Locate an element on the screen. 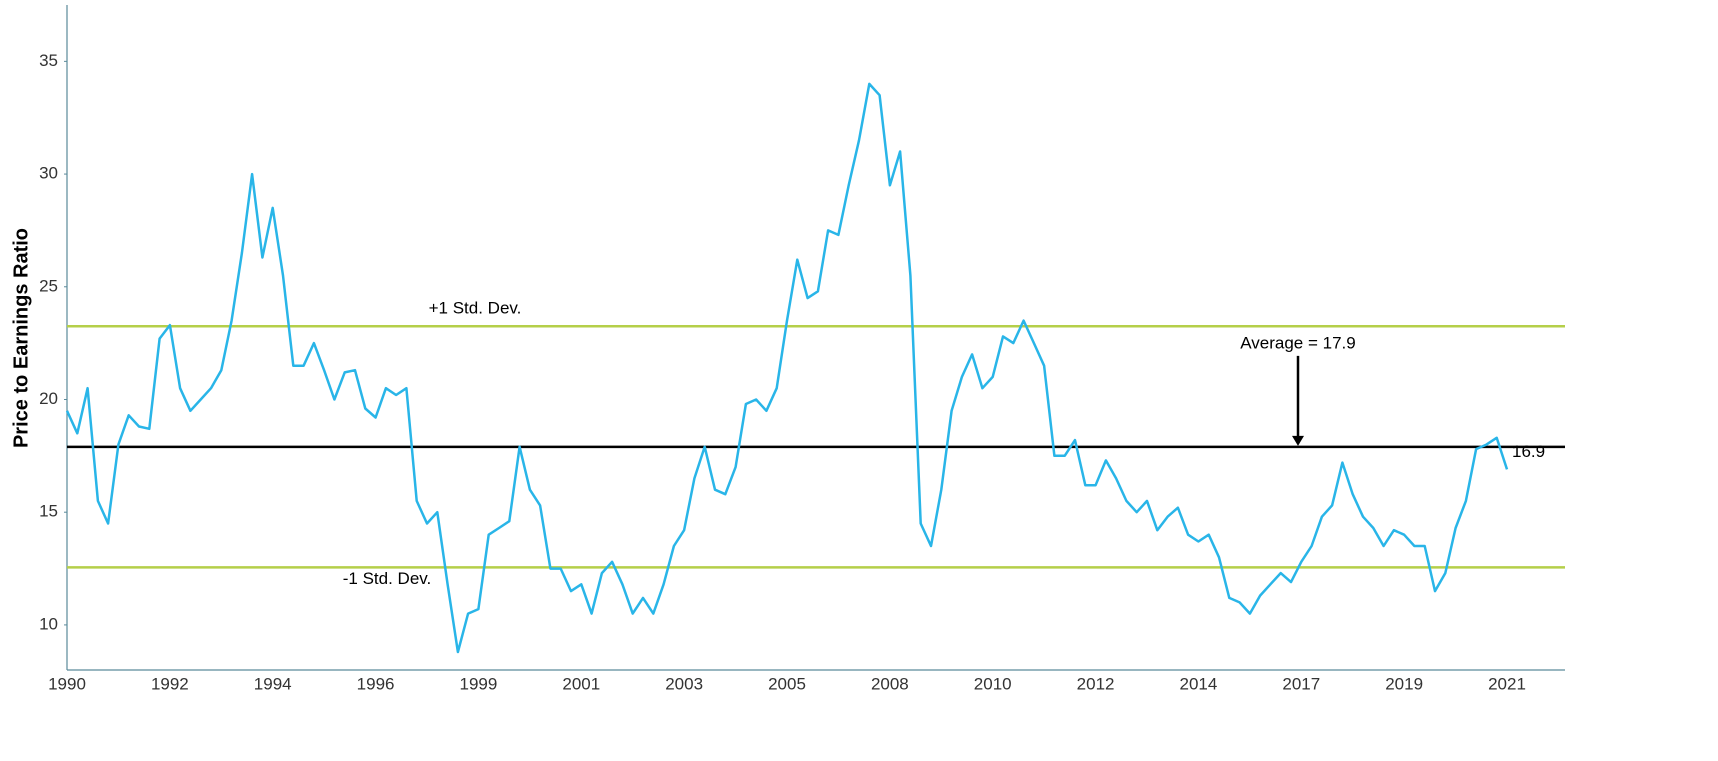 This screenshot has width=1718, height=761. reference-label: -1 Std. Dev. is located at coordinates (387, 578).